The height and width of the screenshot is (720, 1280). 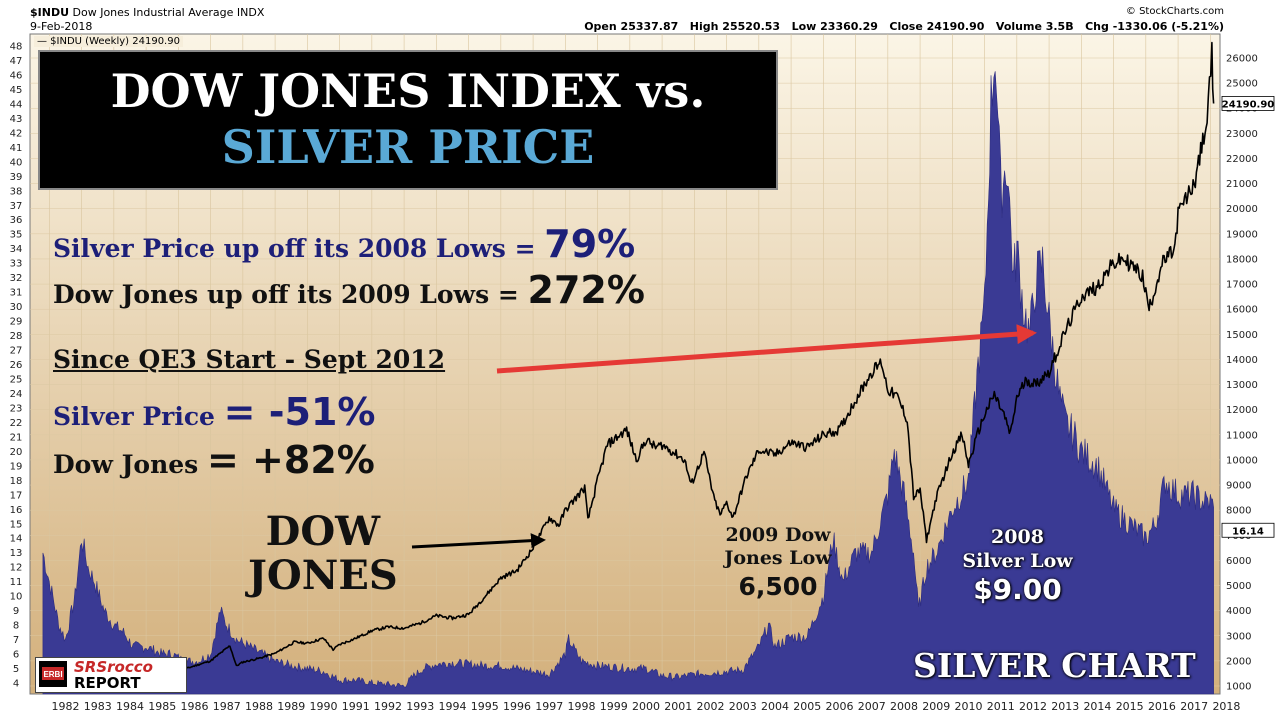 I want to click on header-date: 9-Feb-2018, so click(x=61, y=26).